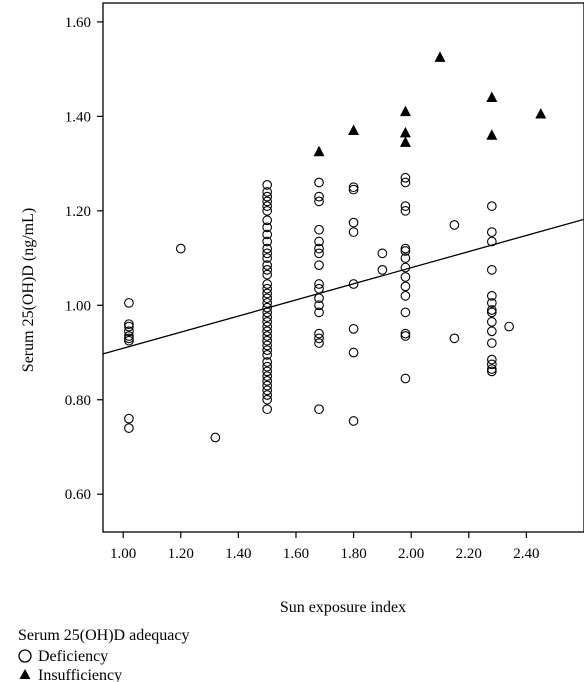 The width and height of the screenshot is (584, 682). Describe the element at coordinates (28, 290) in the screenshot. I see `y-axis-label: Serum 25(OH)D (ng/mL)` at that location.